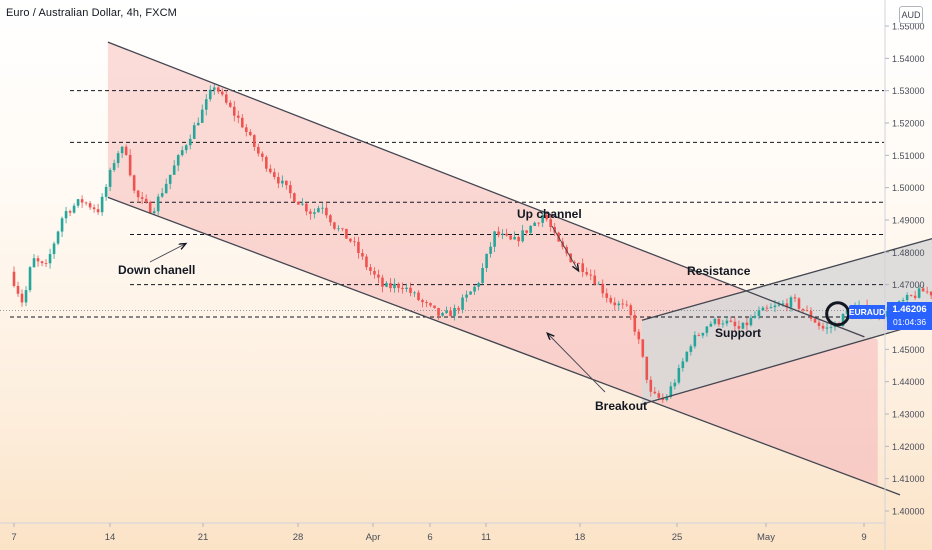 Image resolution: width=932 pixels, height=550 pixels. What do you see at coordinates (908, 124) in the screenshot?
I see `y-tick-label-12: 1.52000` at bounding box center [908, 124].